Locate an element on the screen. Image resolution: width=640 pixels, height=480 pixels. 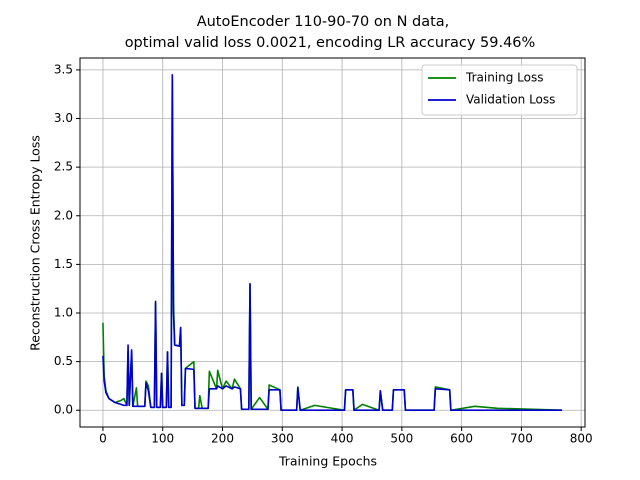
y-tick-label: 0.5 is located at coordinates (63, 361).